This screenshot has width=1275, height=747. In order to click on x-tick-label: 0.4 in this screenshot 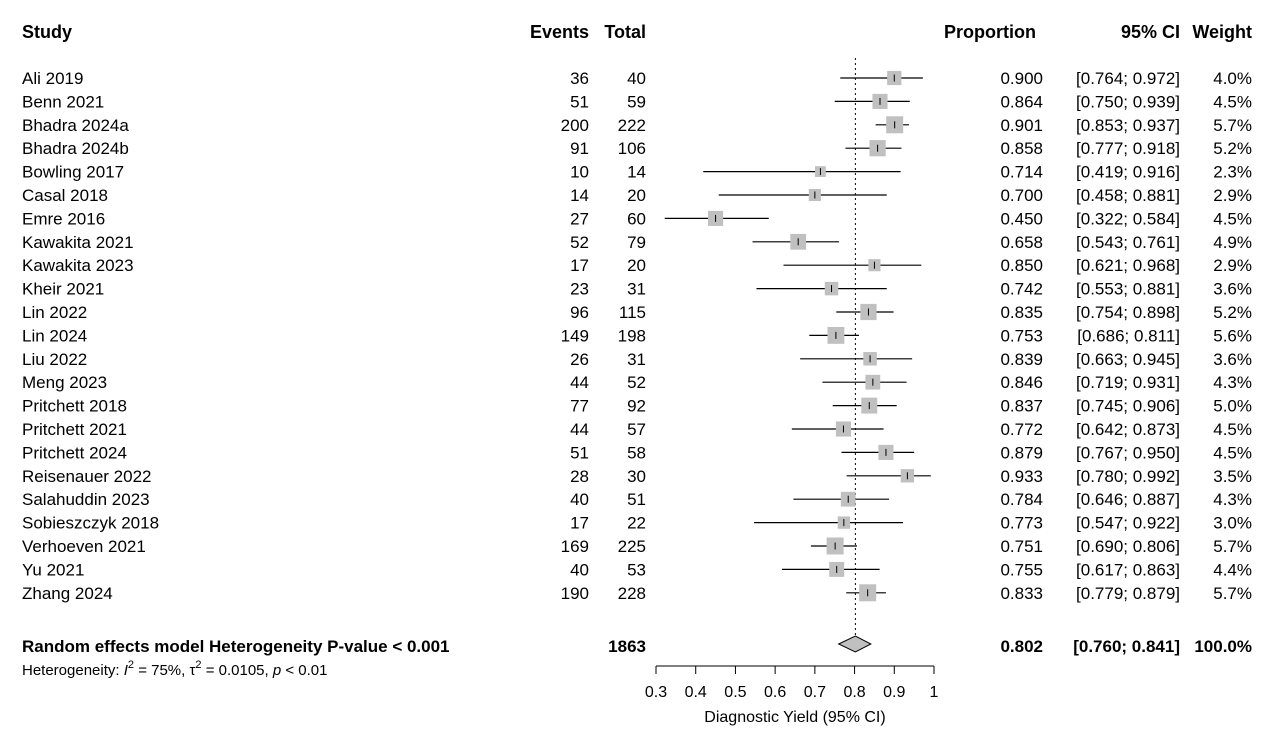, I will do `click(696, 692)`.